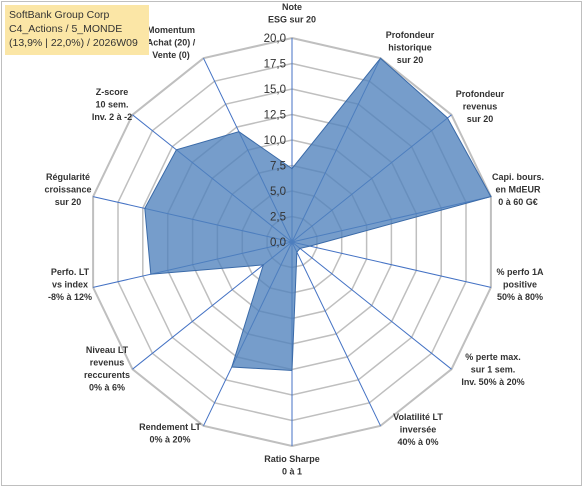 This screenshot has height=487, width=583. What do you see at coordinates (292, 20) in the screenshot?
I see `axis-label-line: ESG sur 20` at bounding box center [292, 20].